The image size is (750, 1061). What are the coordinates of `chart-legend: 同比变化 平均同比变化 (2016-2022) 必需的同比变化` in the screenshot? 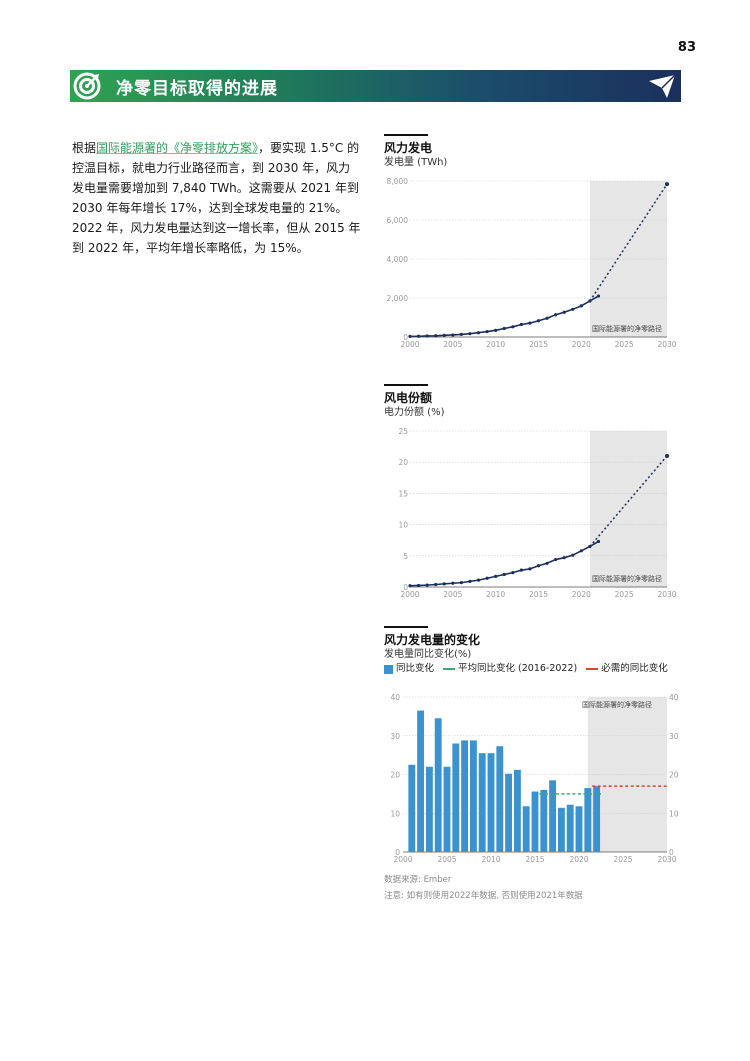 It's located at (529, 669).